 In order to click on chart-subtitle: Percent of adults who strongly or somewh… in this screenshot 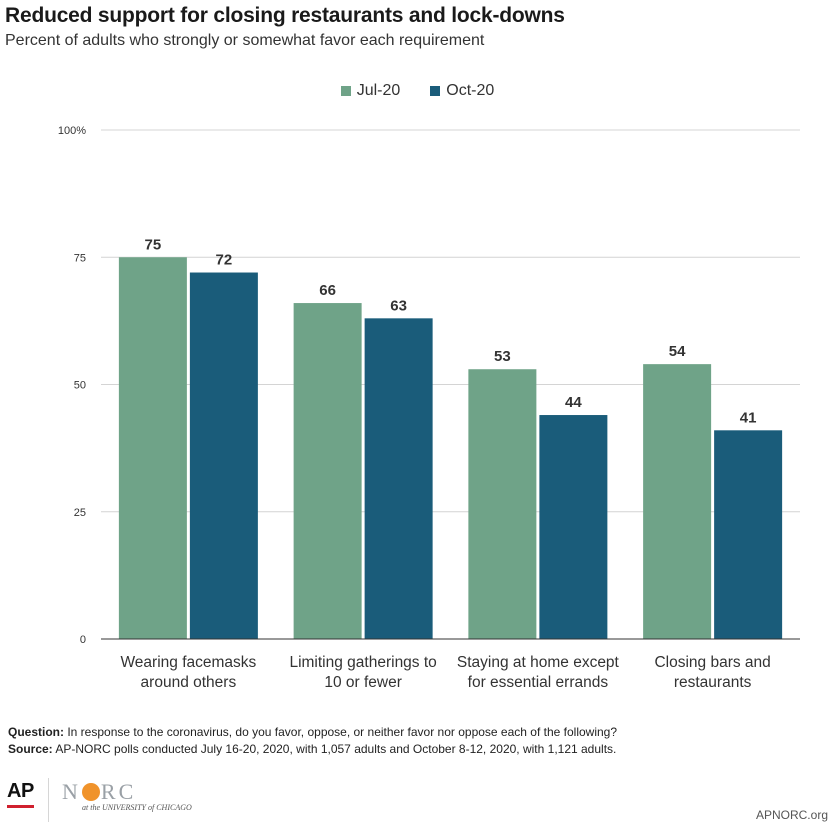, I will do `click(245, 40)`.